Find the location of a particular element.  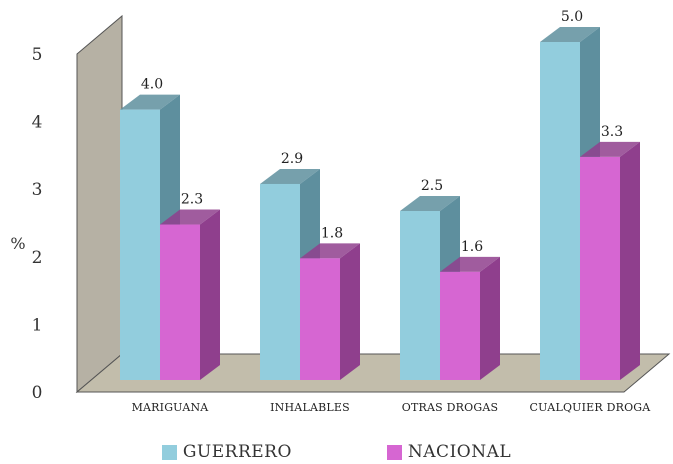

back-wall is located at coordinates (99, 204).